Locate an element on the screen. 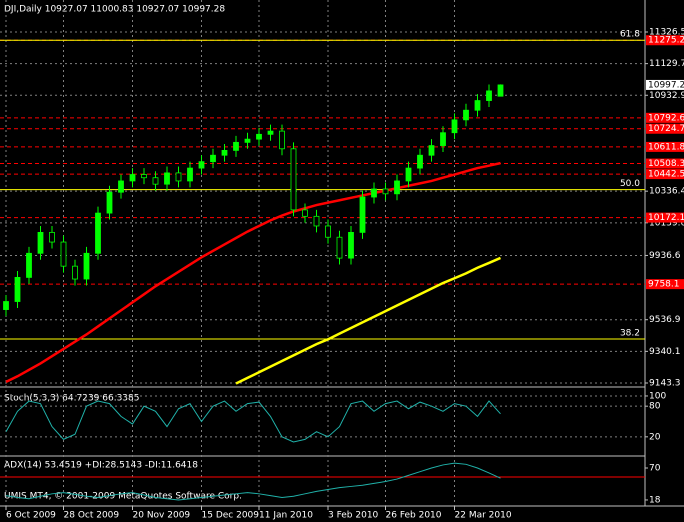 Image resolution: width=684 pixels, height=522 pixels. level-label: 9758.1 is located at coordinates (664, 285).